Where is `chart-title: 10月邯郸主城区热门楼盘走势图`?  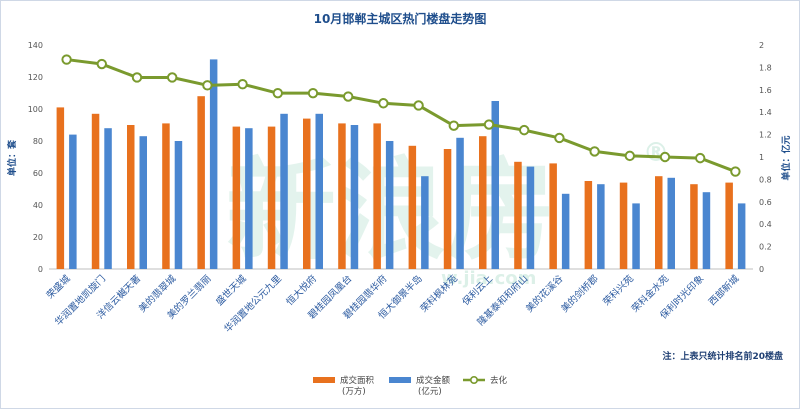 chart-title: 10月邯郸主城区热门楼盘走势图 is located at coordinates (400, 18).